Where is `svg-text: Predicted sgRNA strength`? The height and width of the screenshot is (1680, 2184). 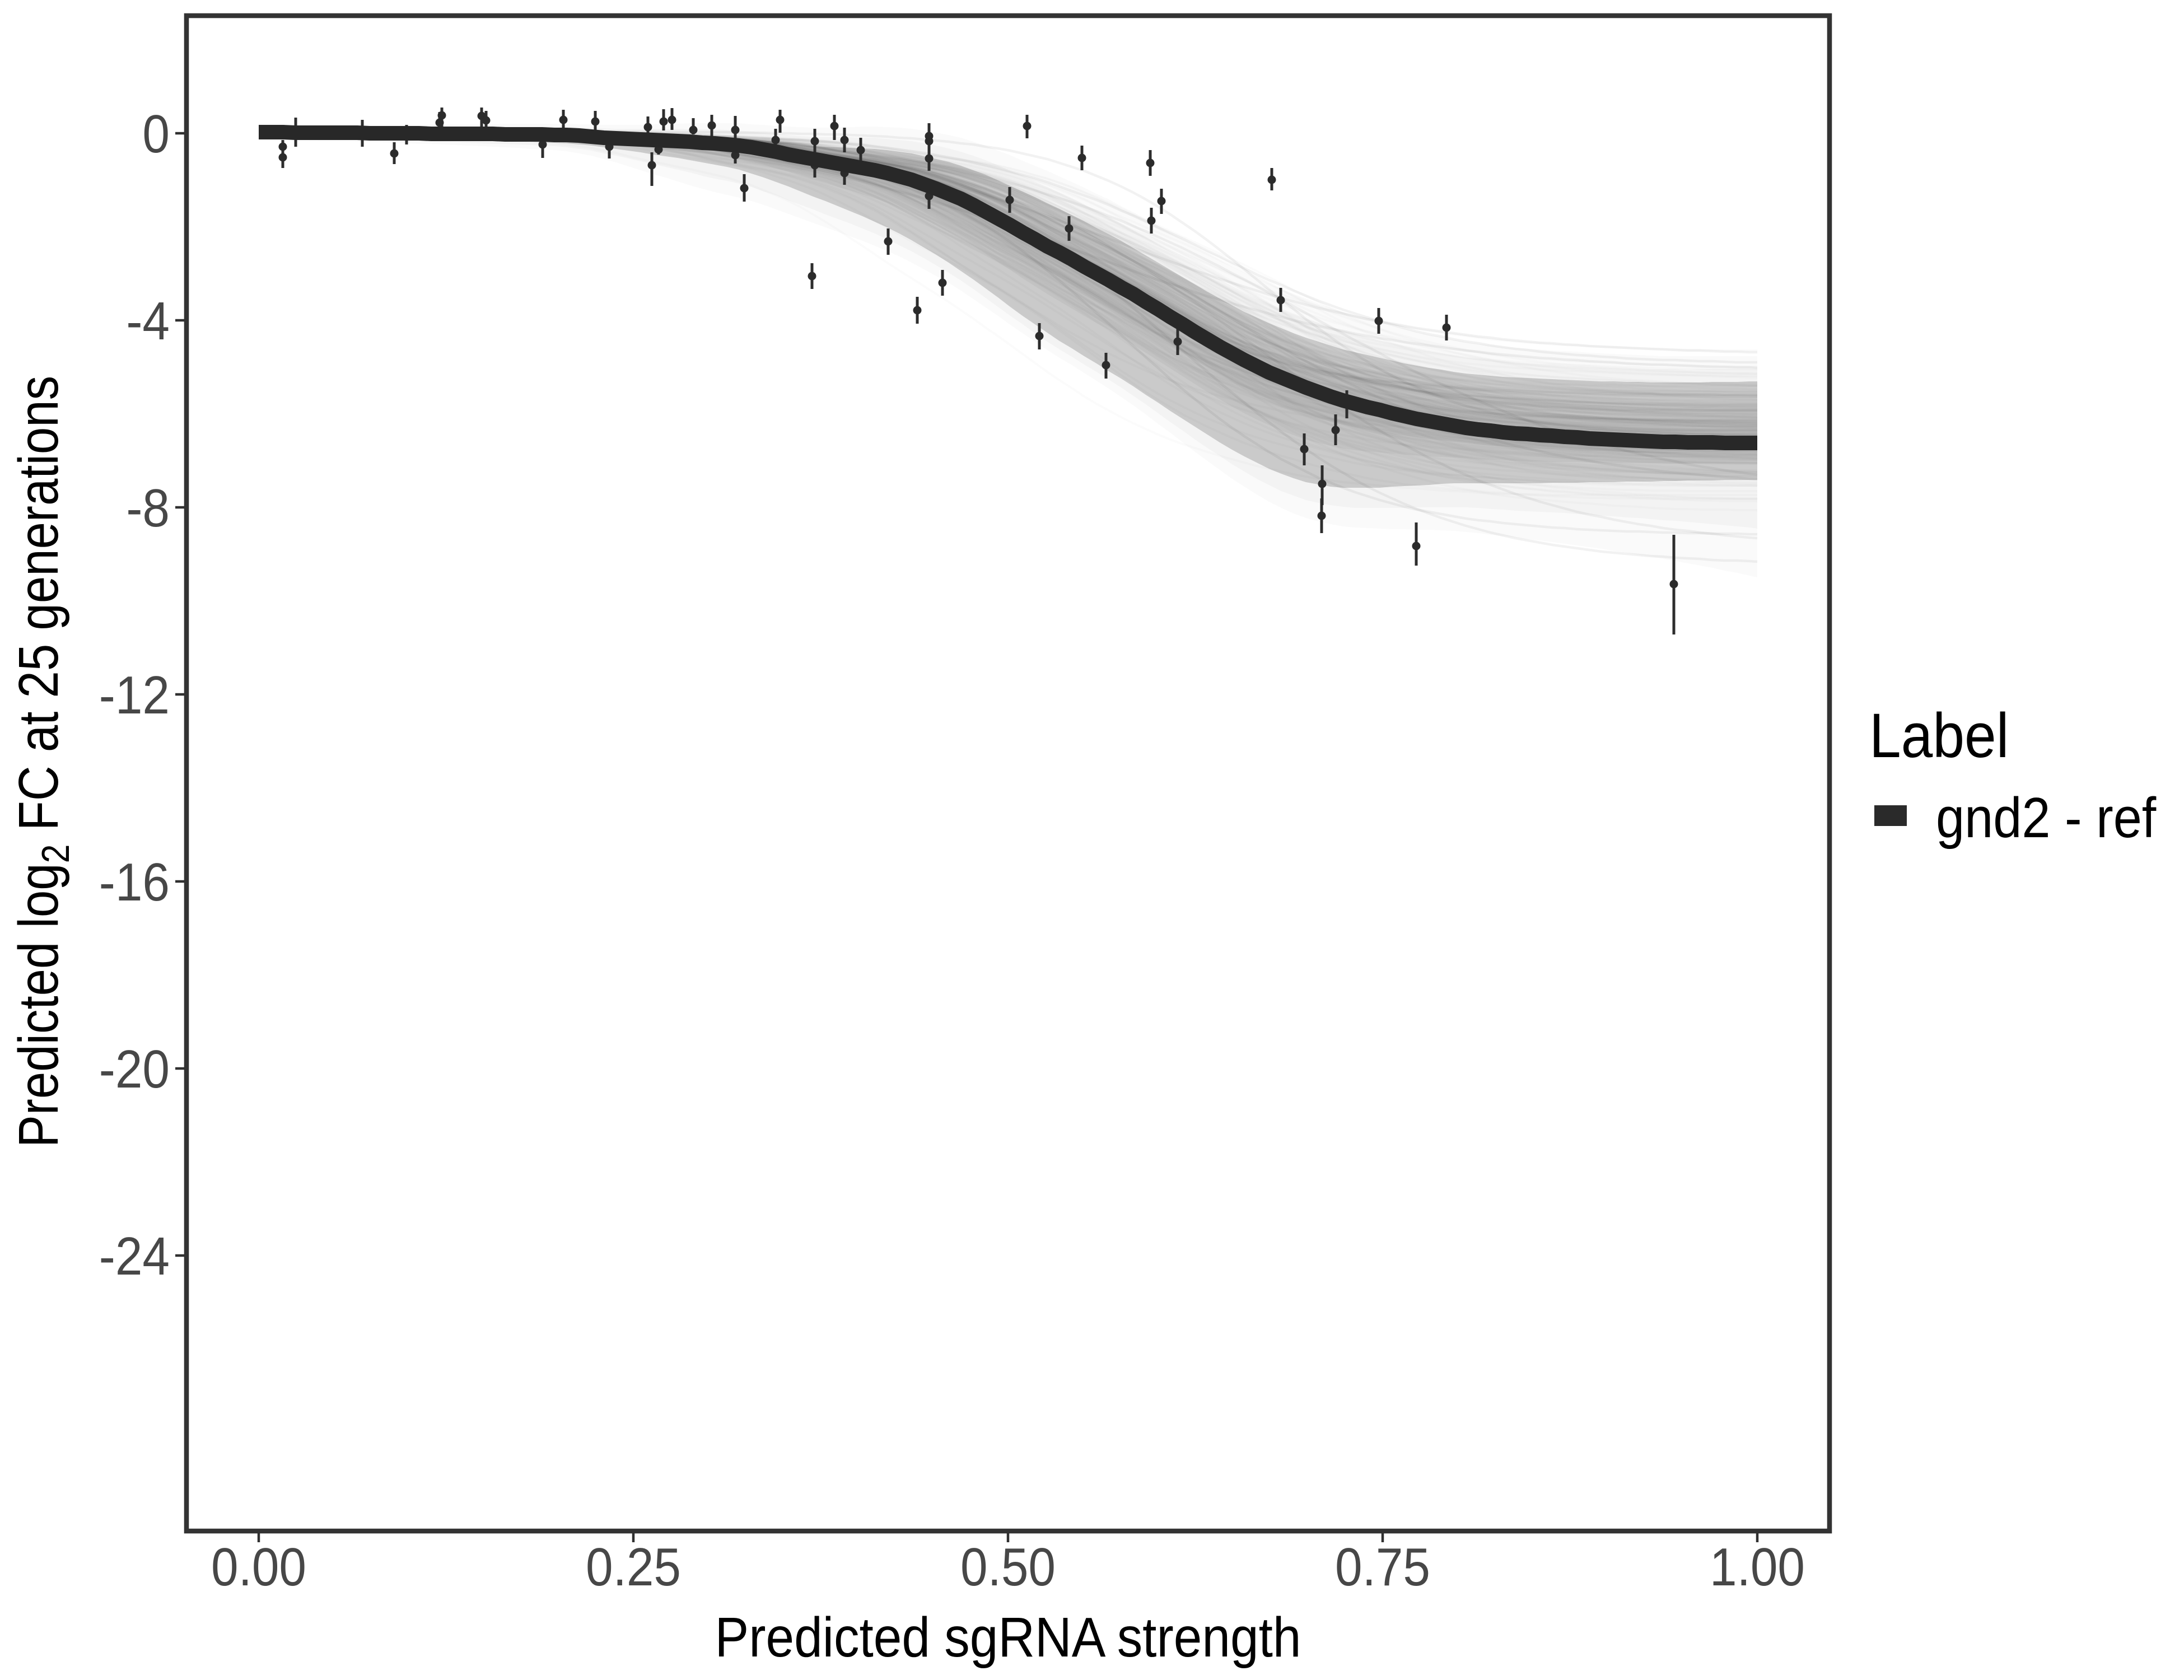
svg-text: Predicted sgRNA strength is located at coordinates (1008, 1638).